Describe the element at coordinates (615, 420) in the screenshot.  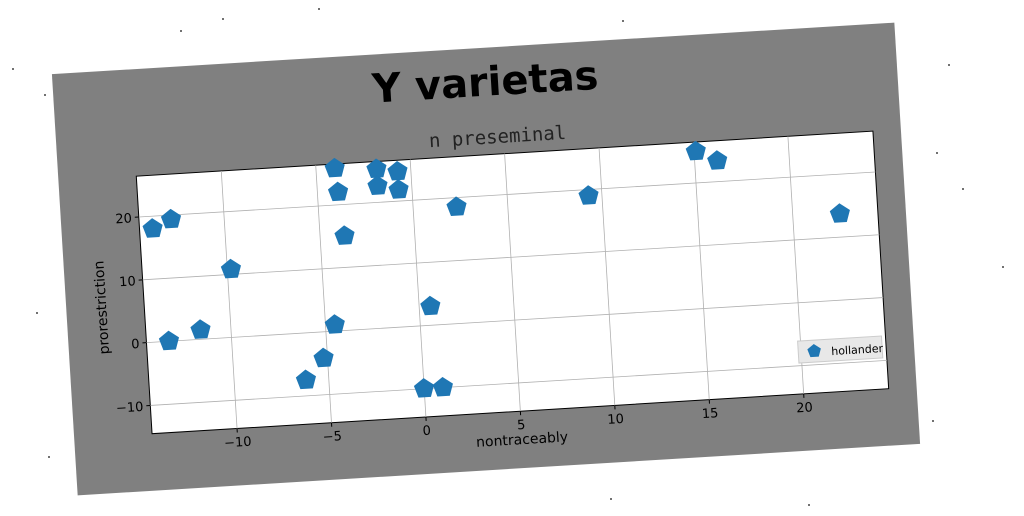
I see `x-tick-label: 10` at that location.